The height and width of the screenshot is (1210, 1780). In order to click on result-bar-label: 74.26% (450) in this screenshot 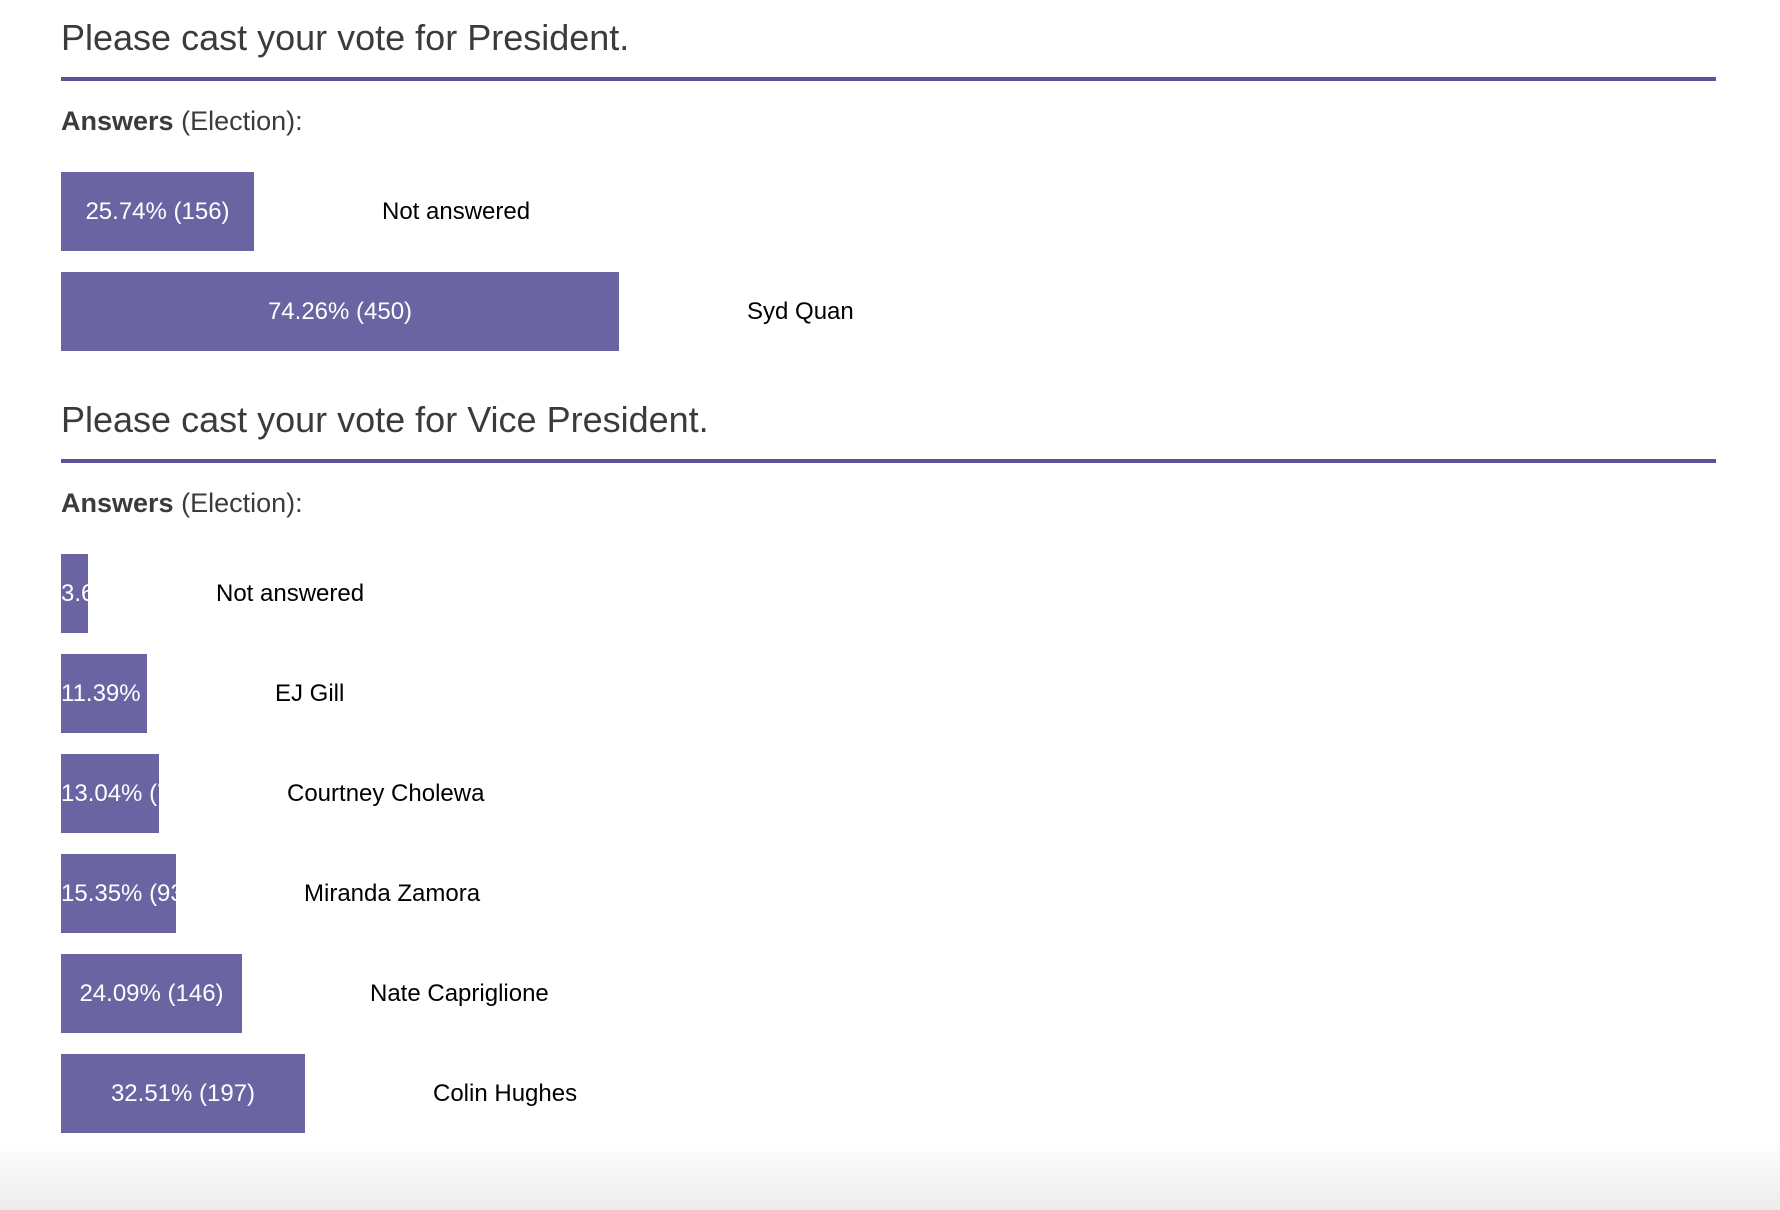, I will do `click(340, 311)`.